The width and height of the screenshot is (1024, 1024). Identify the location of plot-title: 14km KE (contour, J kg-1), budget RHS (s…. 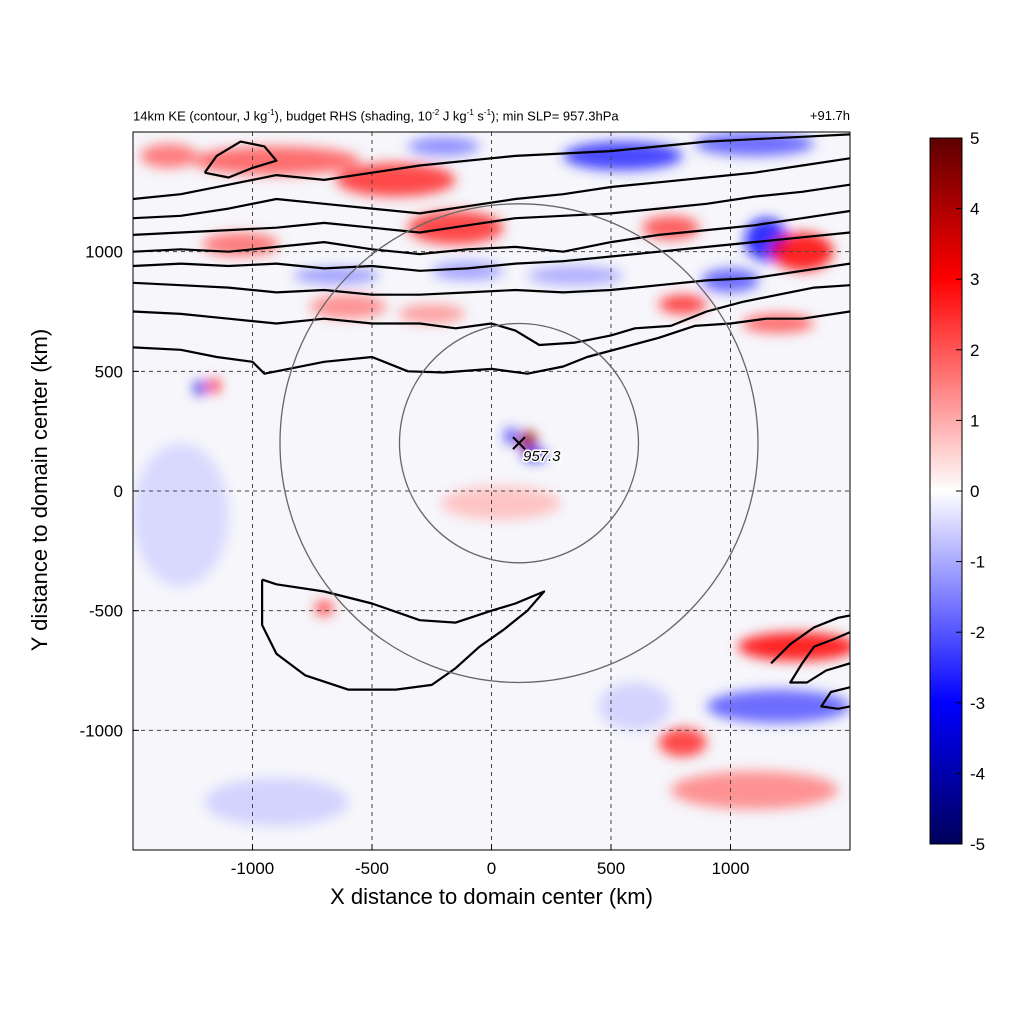
(376, 116).